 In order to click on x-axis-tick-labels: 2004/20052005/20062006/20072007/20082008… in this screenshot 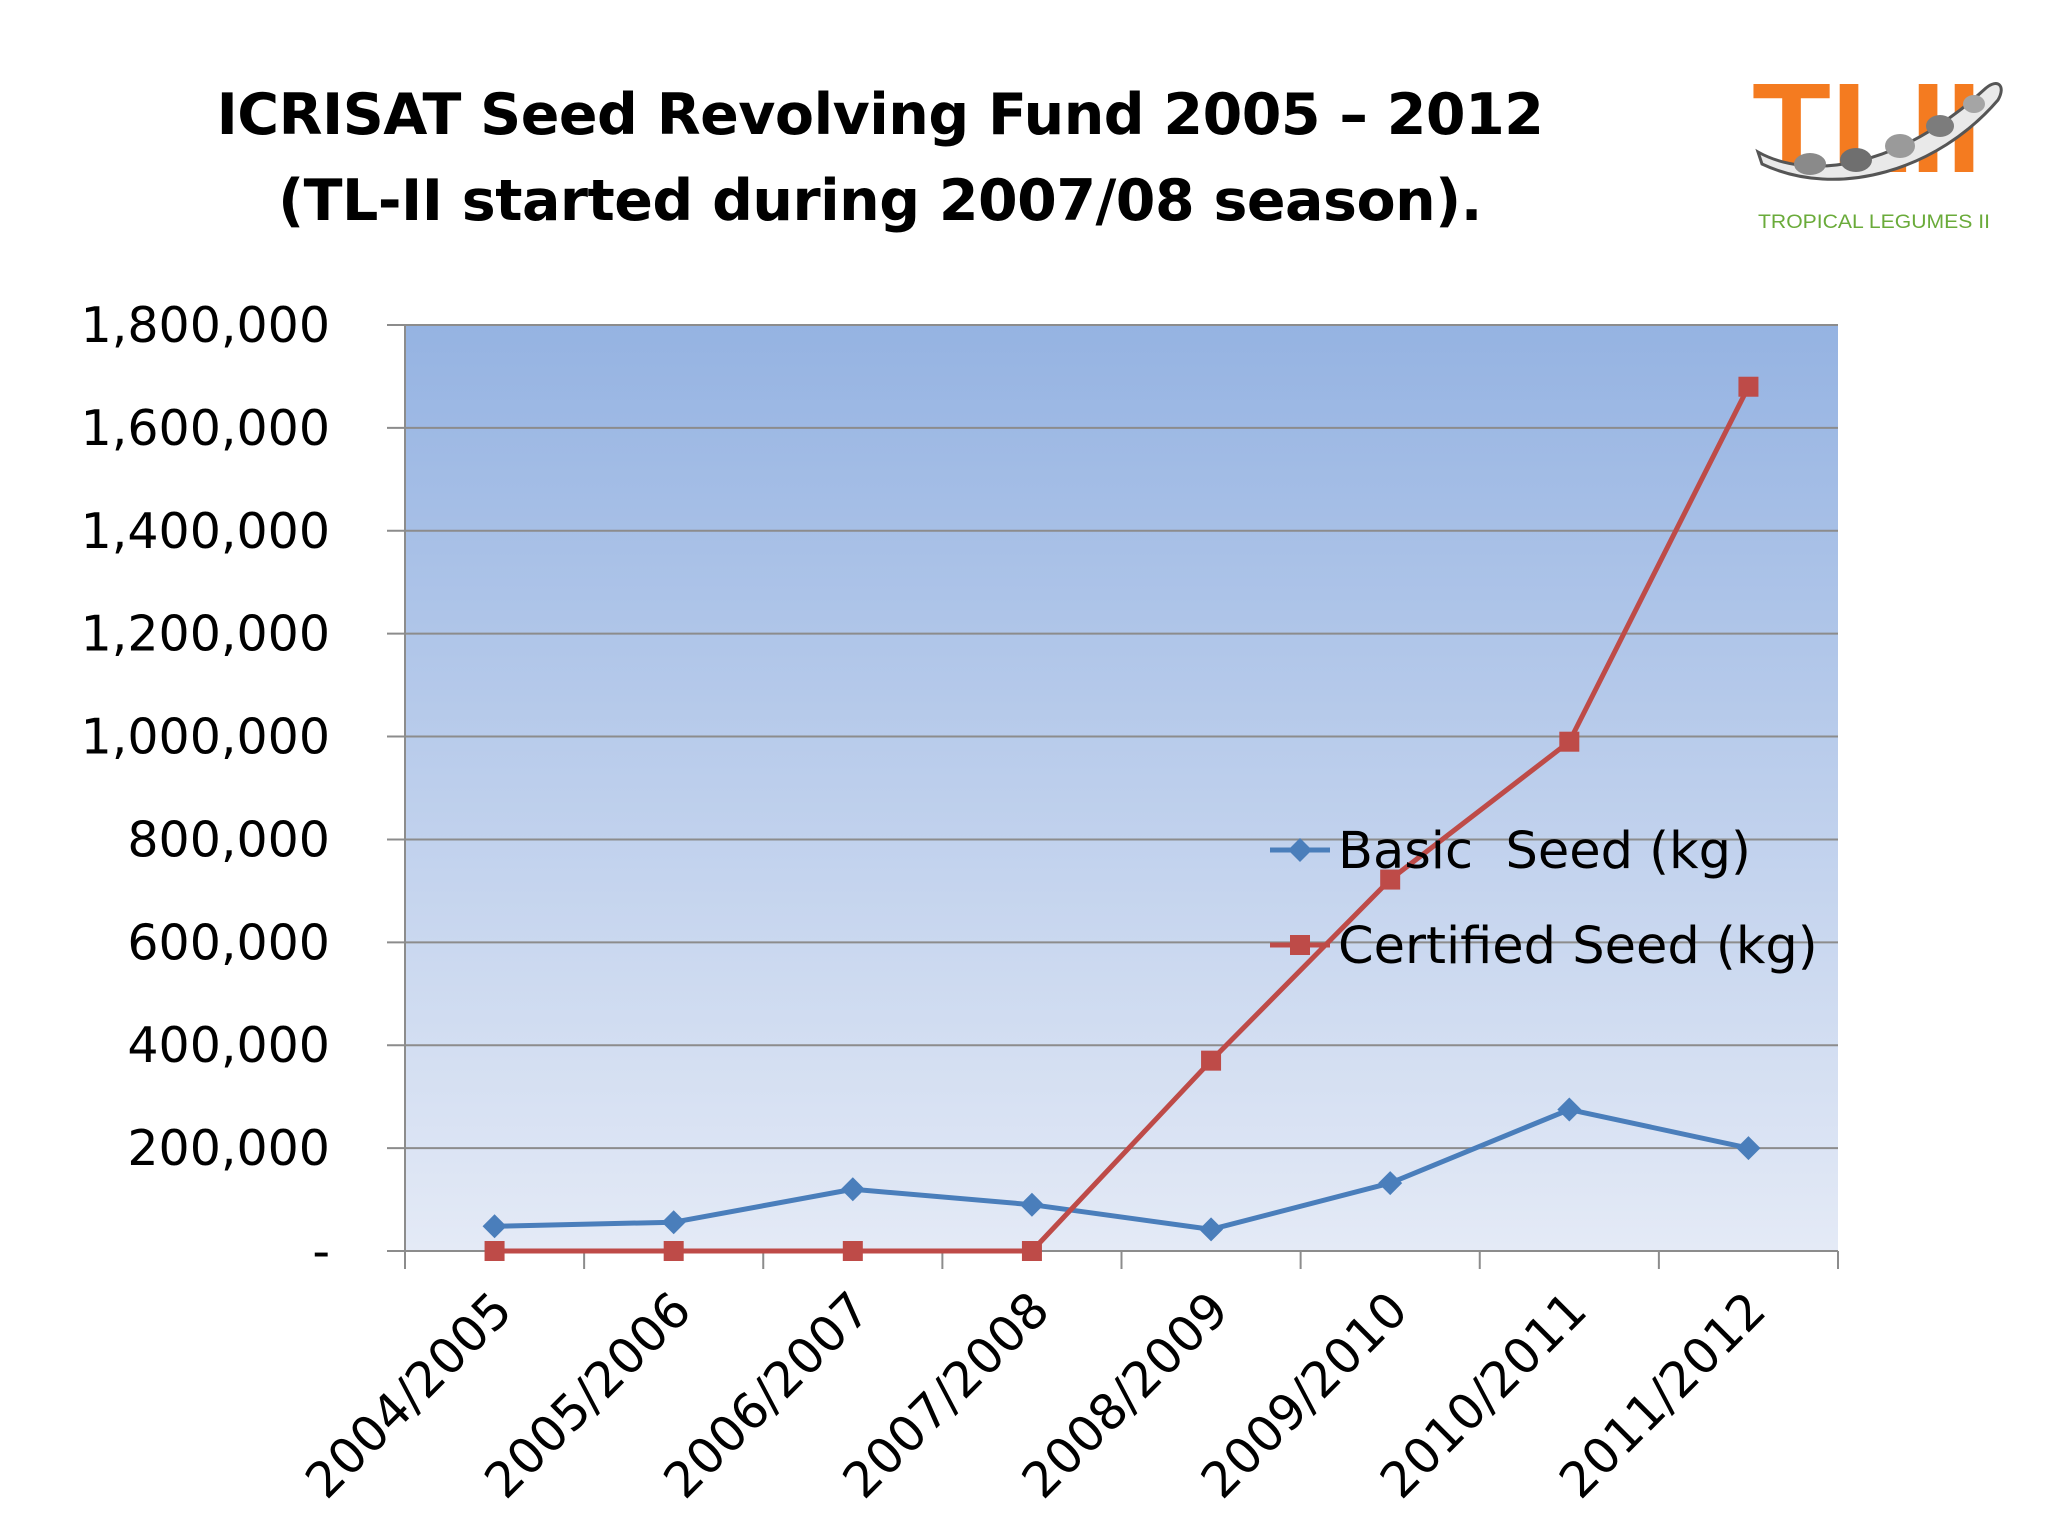, I will do `click(1036, 1395)`.